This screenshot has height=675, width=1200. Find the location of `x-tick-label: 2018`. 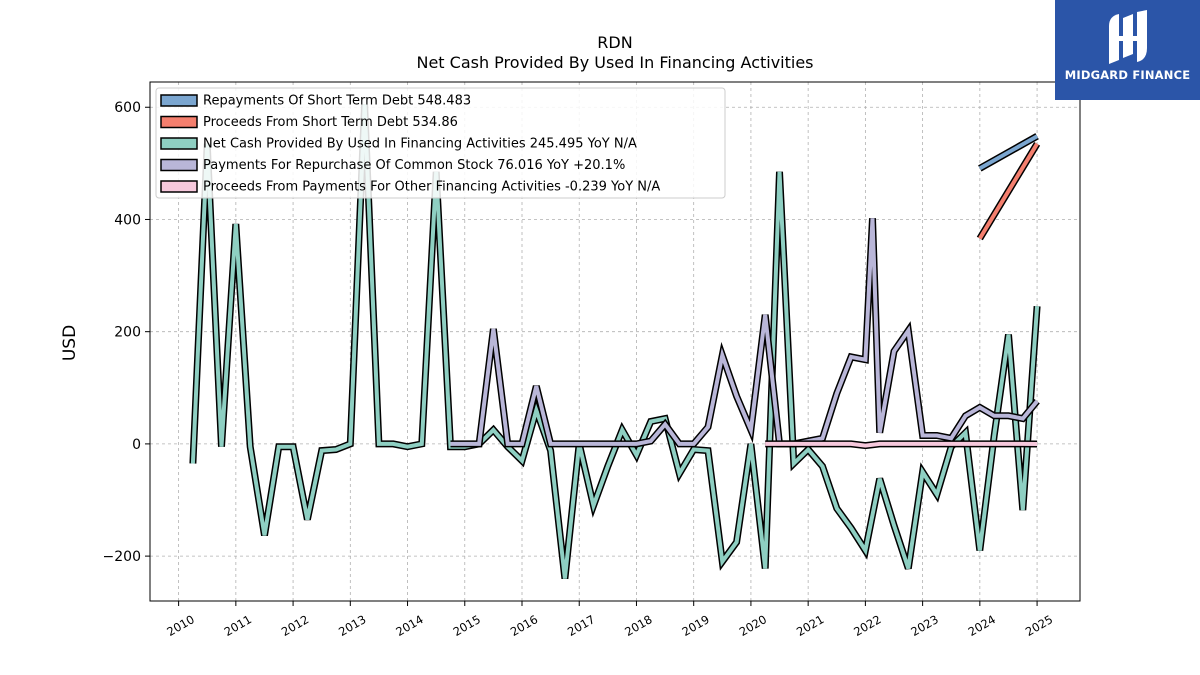

x-tick-label: 2018 is located at coordinates (638, 625).